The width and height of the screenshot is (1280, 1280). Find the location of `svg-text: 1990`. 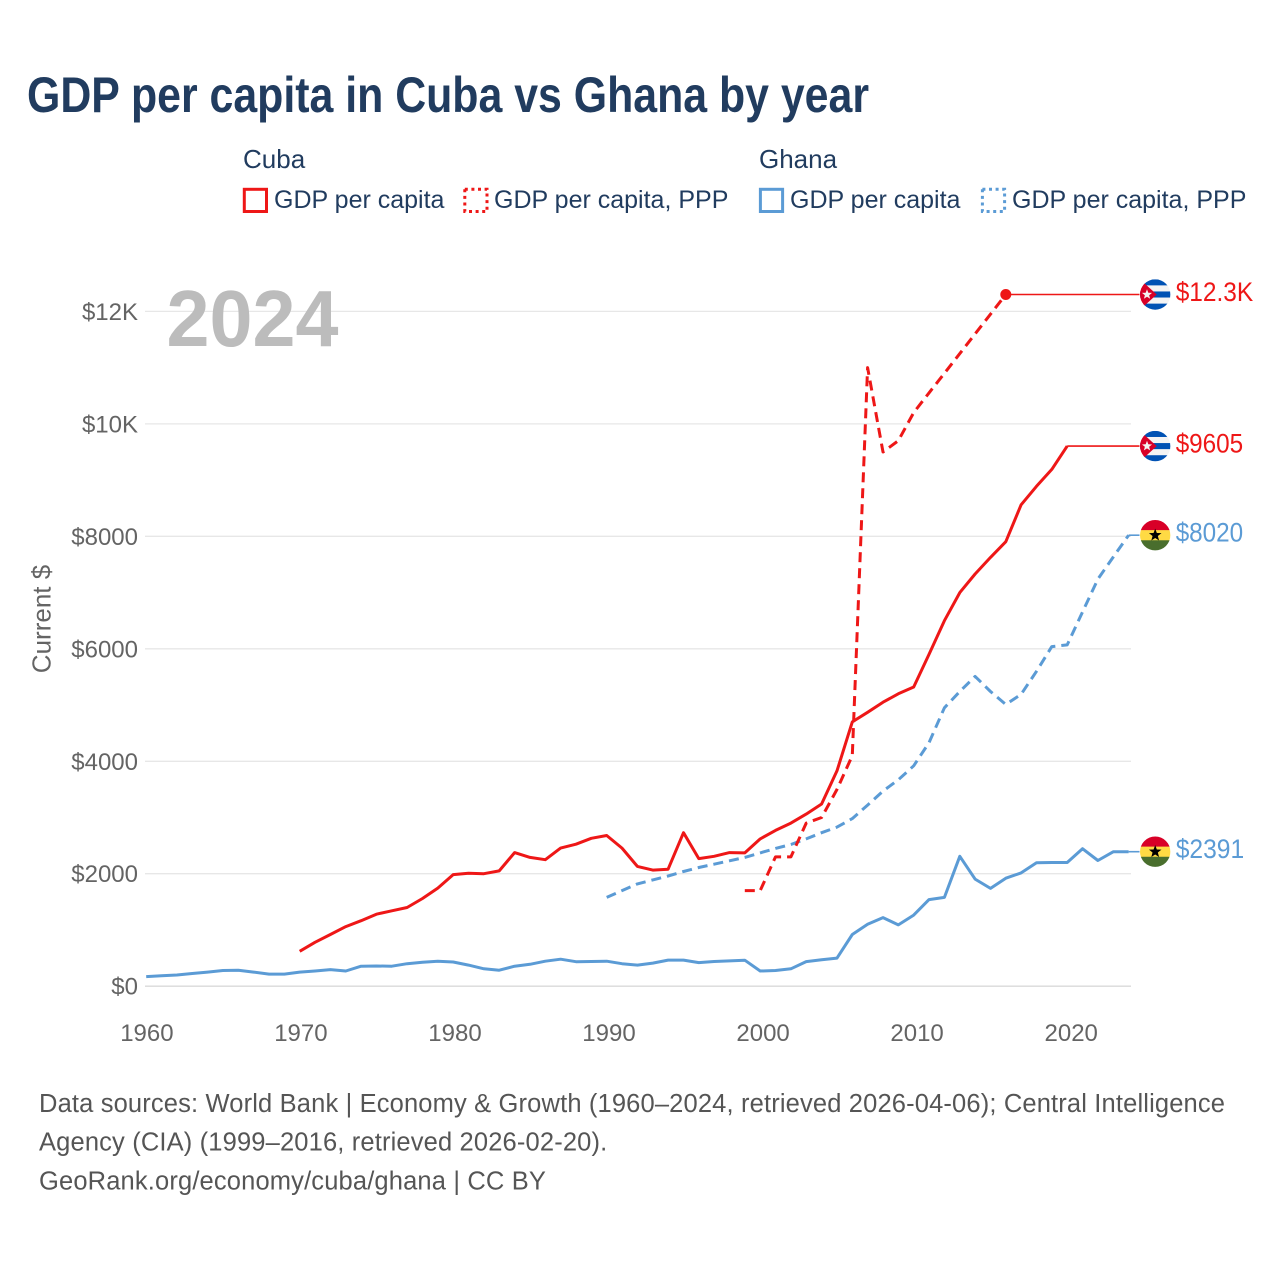

svg-text: 1990 is located at coordinates (608, 1033).